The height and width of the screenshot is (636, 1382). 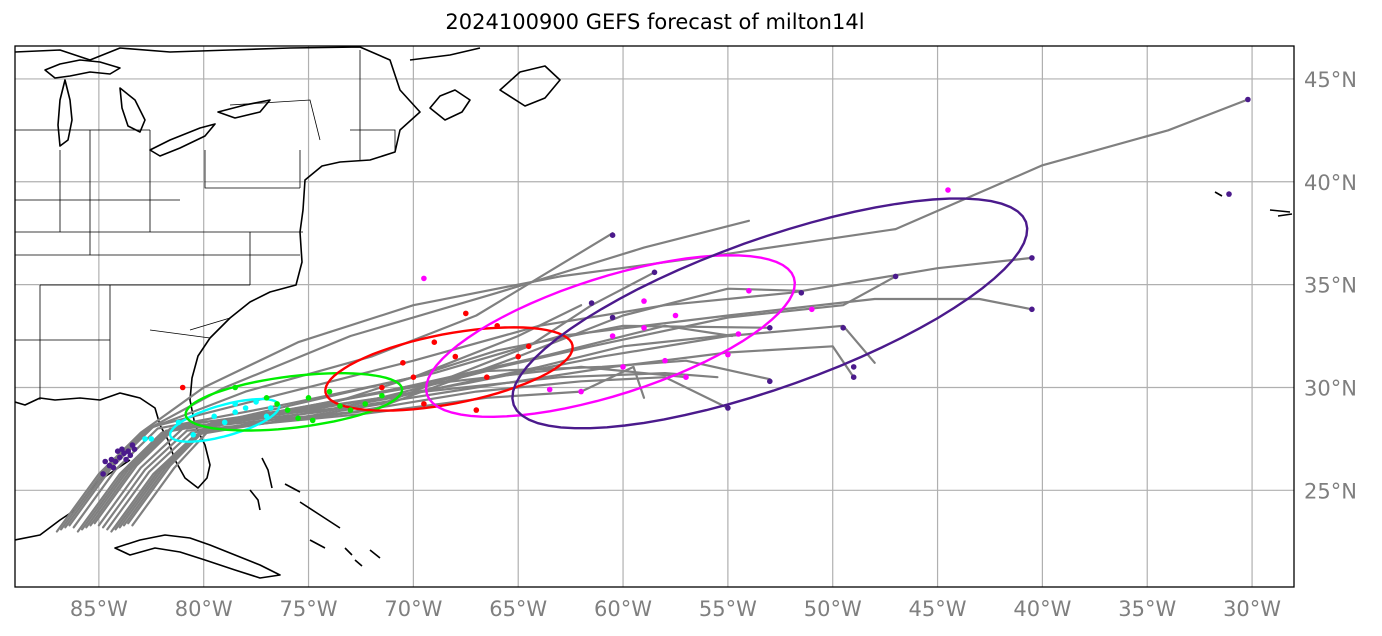 I want to click on newfoundland, so click(x=530, y=86).